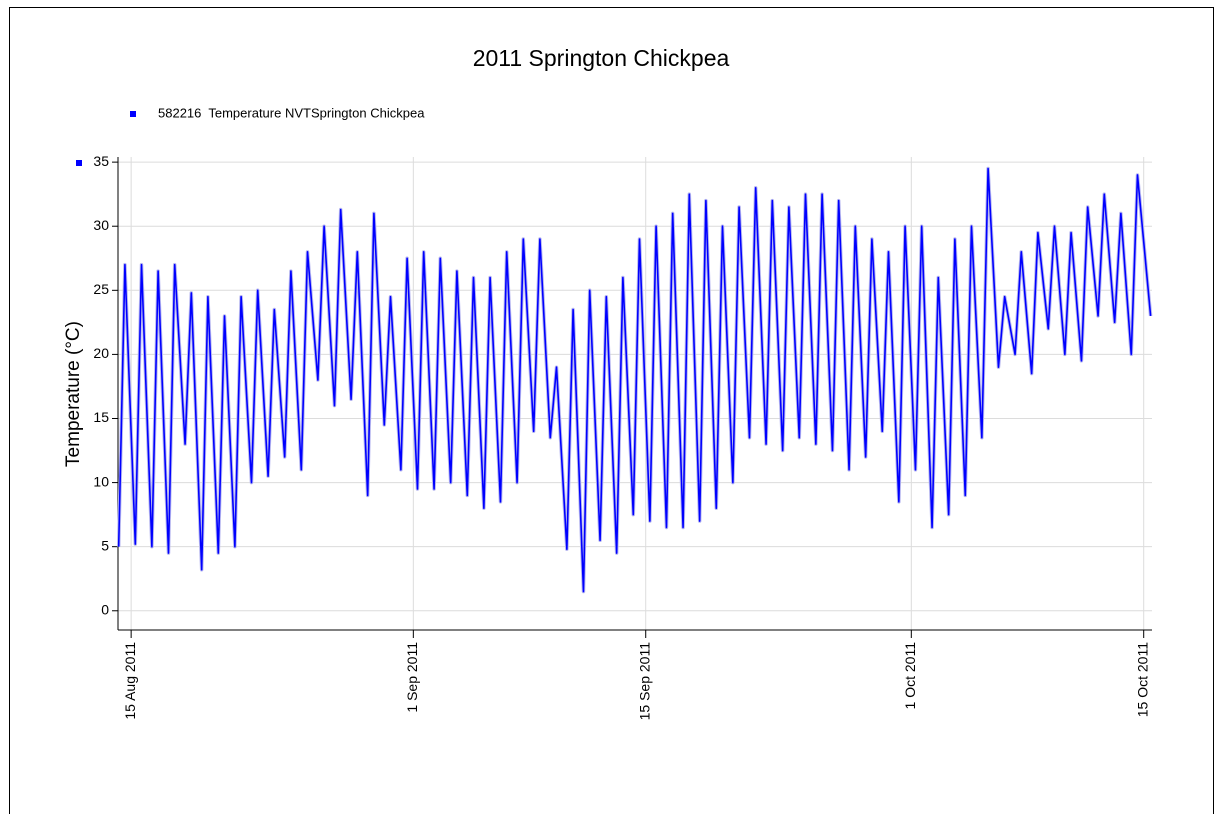 Image resolution: width=1220 pixels, height=814 pixels. What do you see at coordinates (291, 112) in the screenshot?
I see `legend-label: 582216 Temperature NVTSprington Chickpea` at bounding box center [291, 112].